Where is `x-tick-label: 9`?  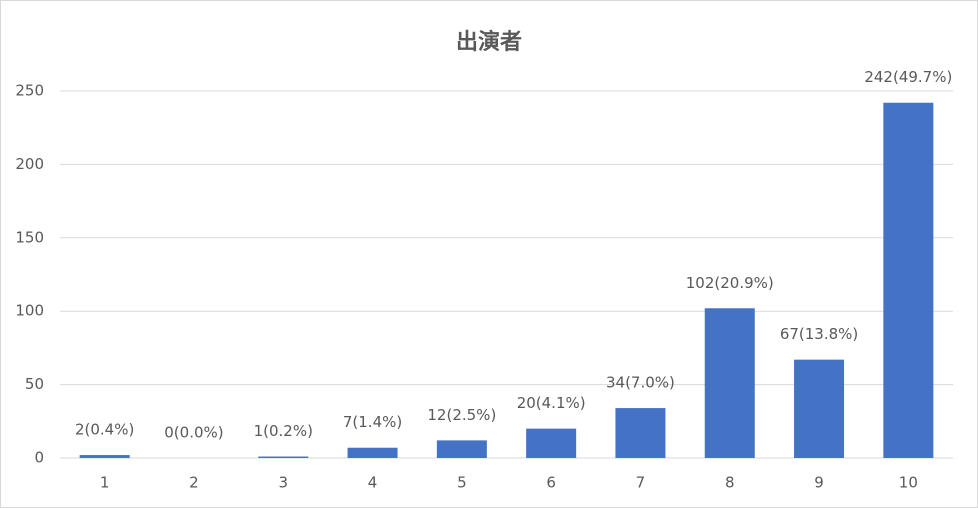 x-tick-label: 9 is located at coordinates (819, 483).